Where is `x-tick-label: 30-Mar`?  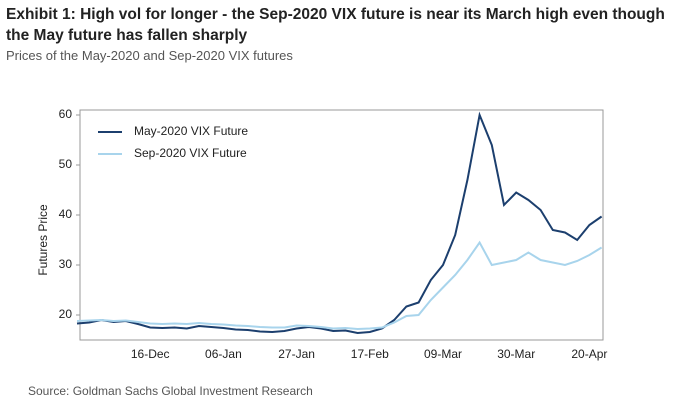 x-tick-label: 30-Mar is located at coordinates (516, 354).